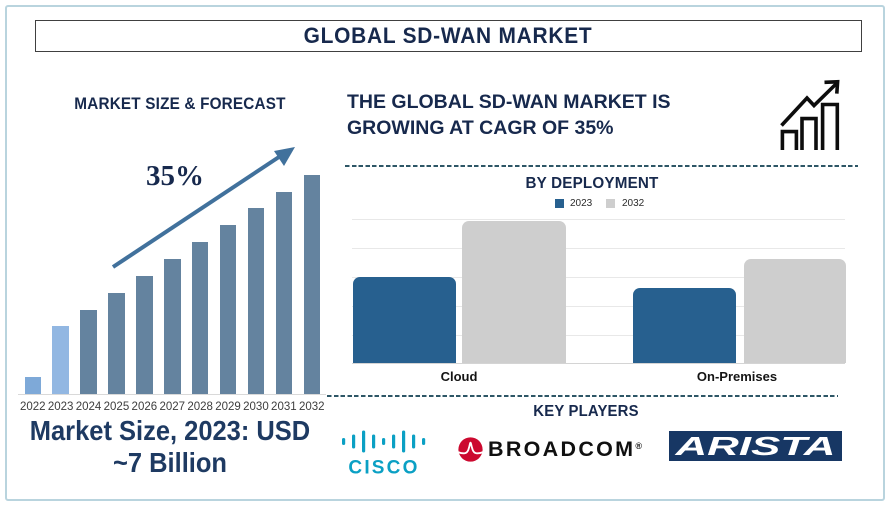  Describe the element at coordinates (383, 468) in the screenshot. I see `svg-text: CISCO` at that location.